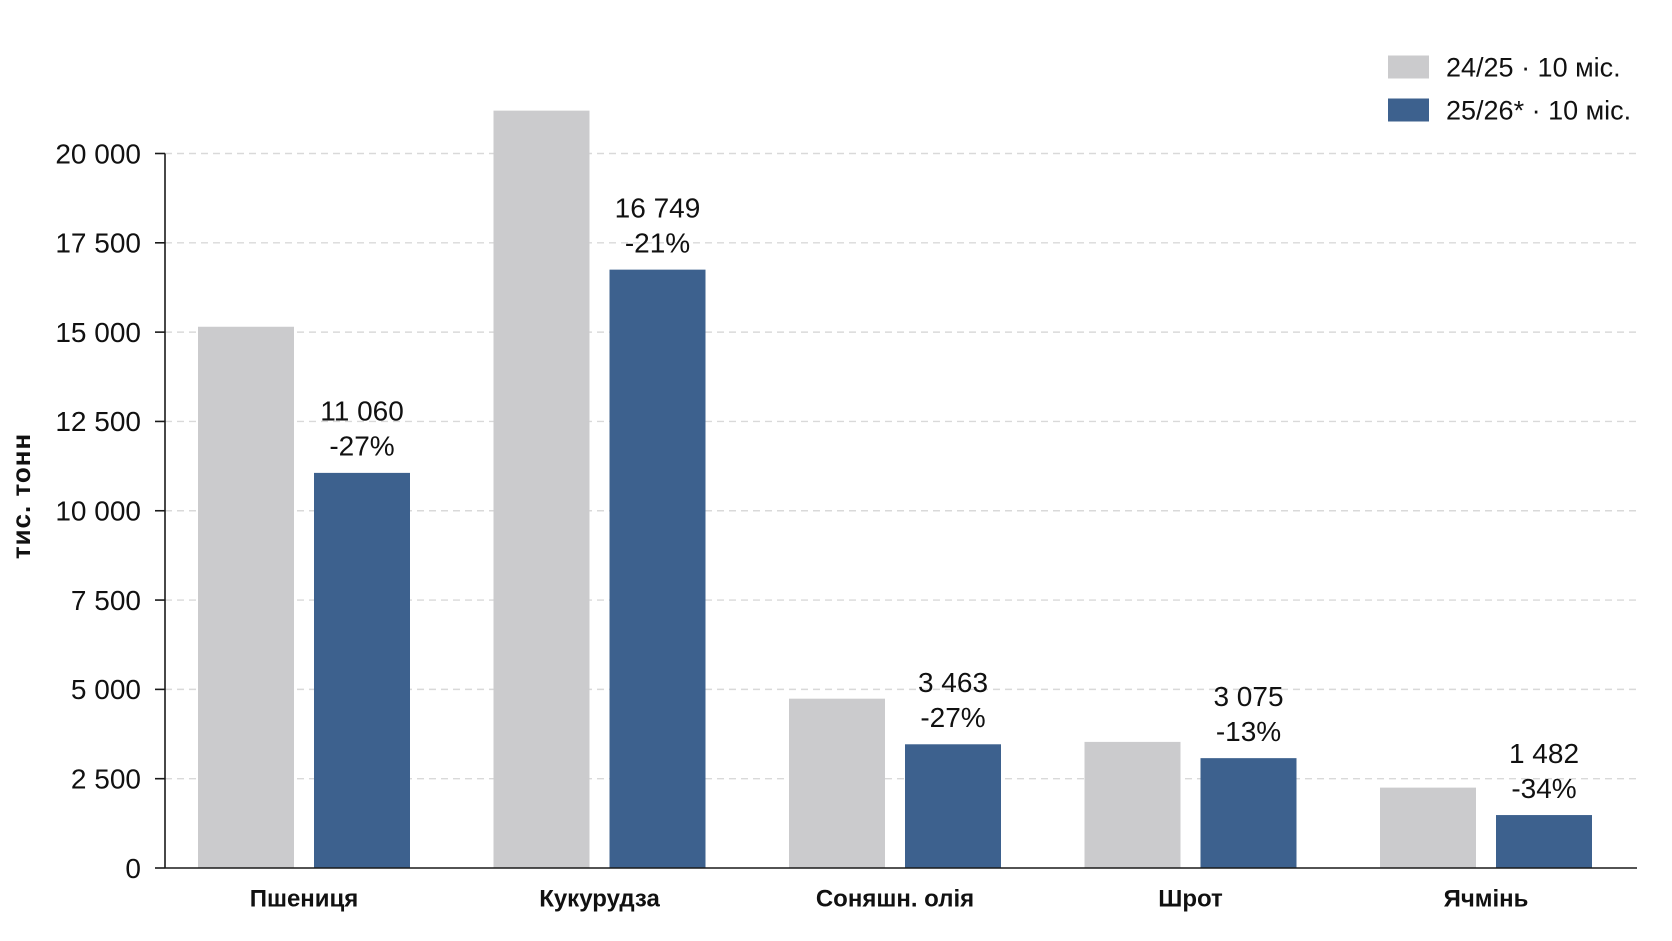 This screenshot has width=1672, height=941. Describe the element at coordinates (1132, 804) in the screenshot. I see `bar-2425-meal` at that location.